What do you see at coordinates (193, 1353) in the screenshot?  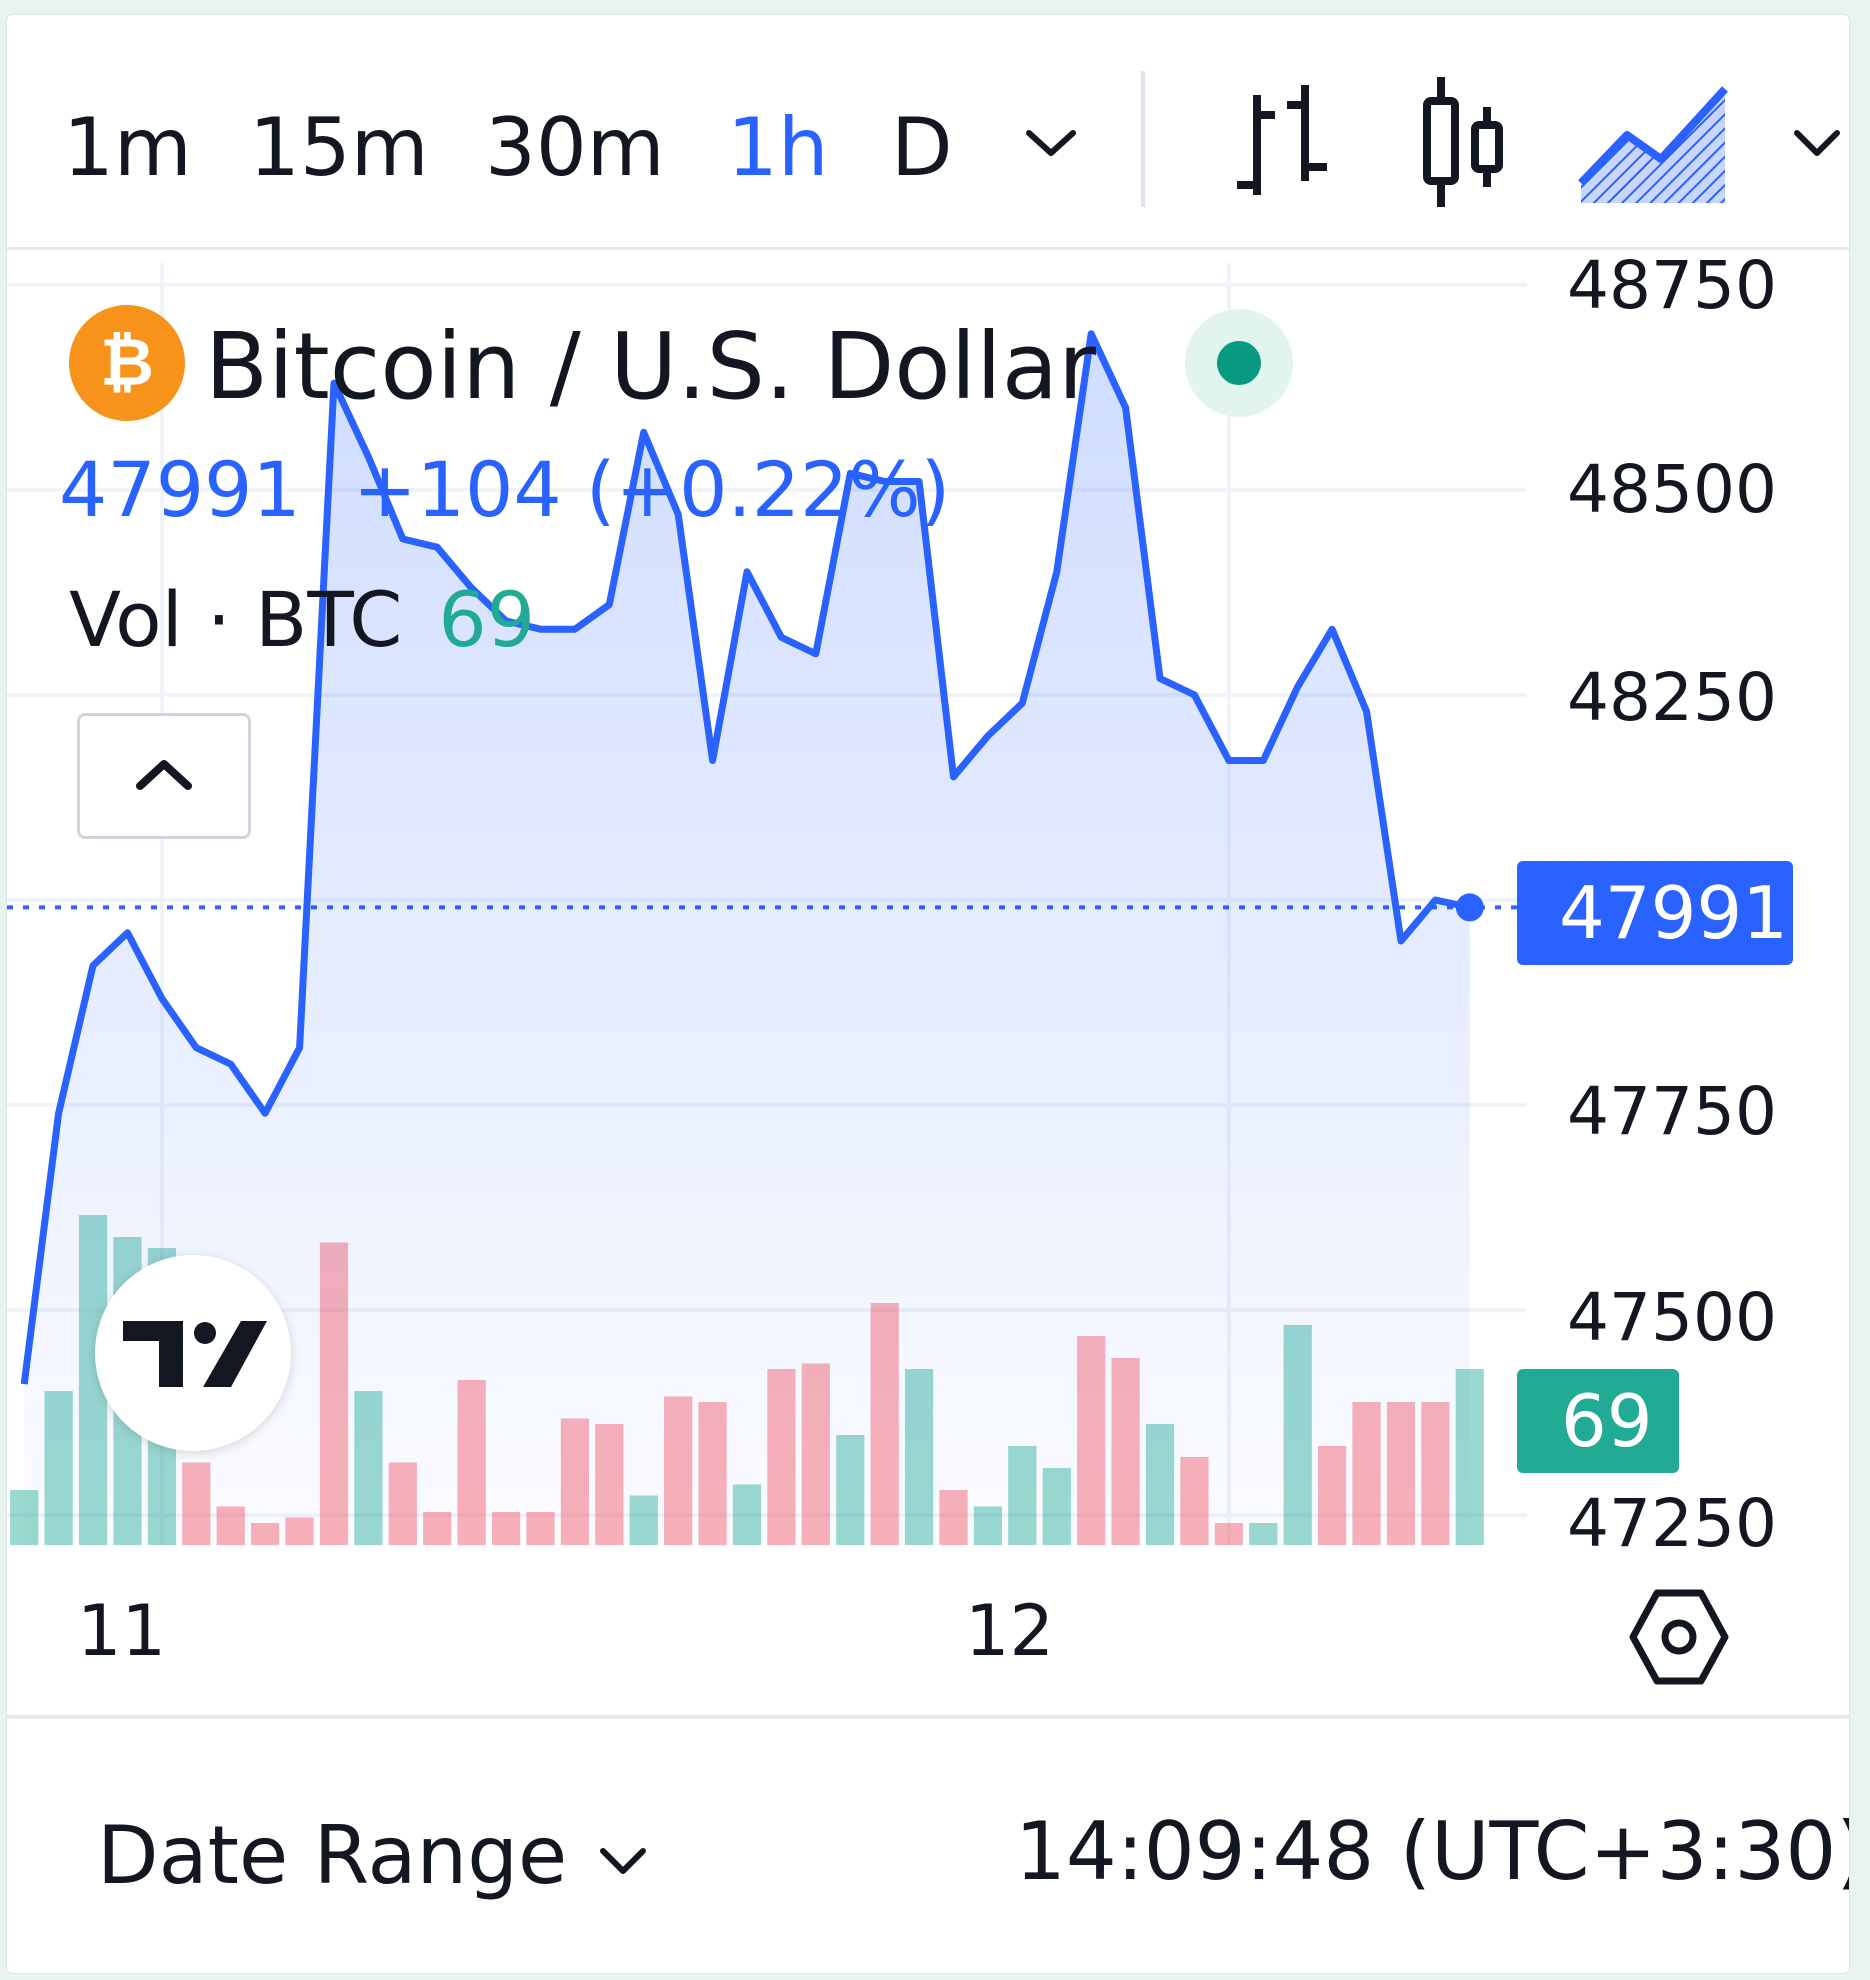 I see `tradingview-logo-icon` at bounding box center [193, 1353].